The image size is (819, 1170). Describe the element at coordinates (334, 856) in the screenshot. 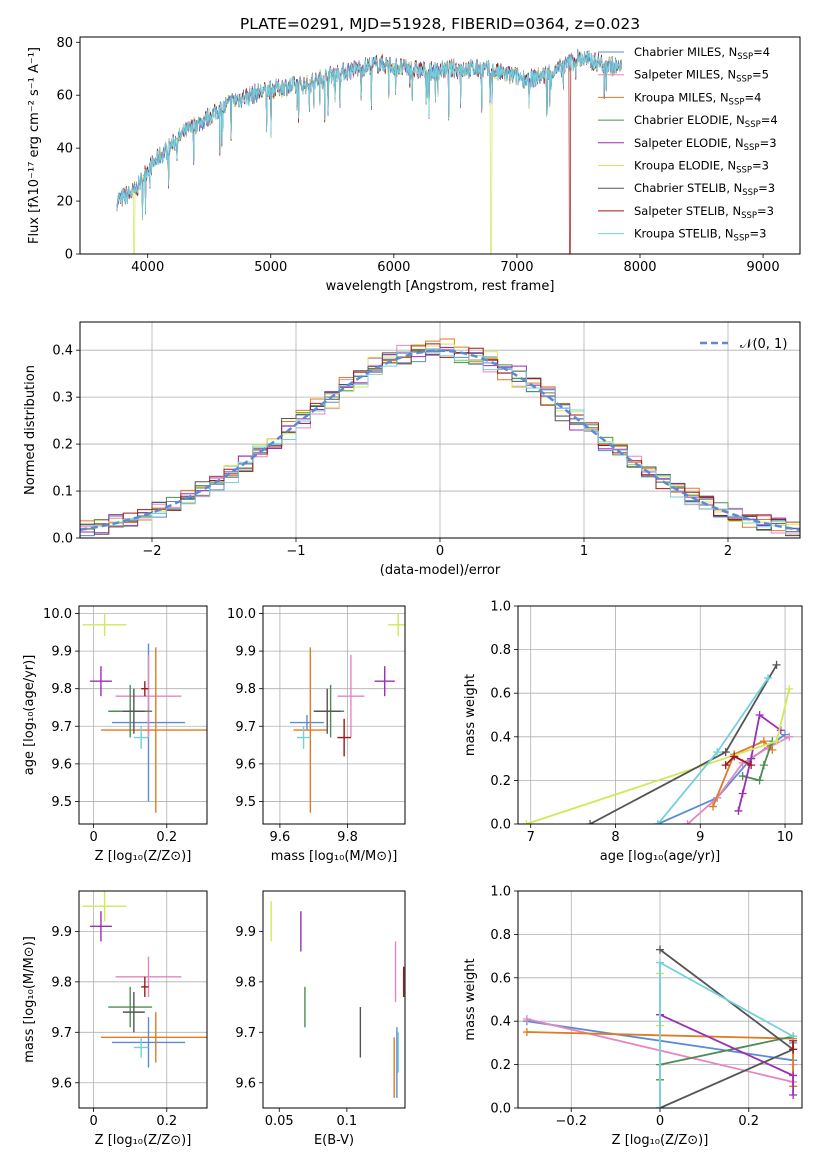

I see `x-axis-label: mass [log₁₀(M/M⊙)]` at that location.